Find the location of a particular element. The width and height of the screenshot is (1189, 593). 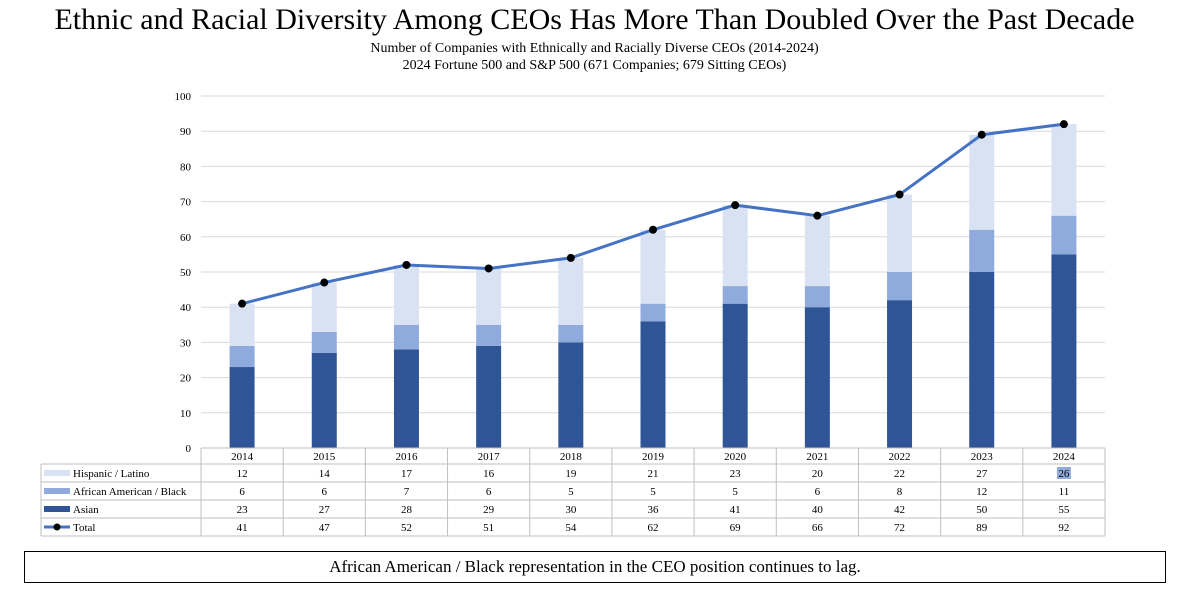

bar-african-american-black-2022 is located at coordinates (900, 286).